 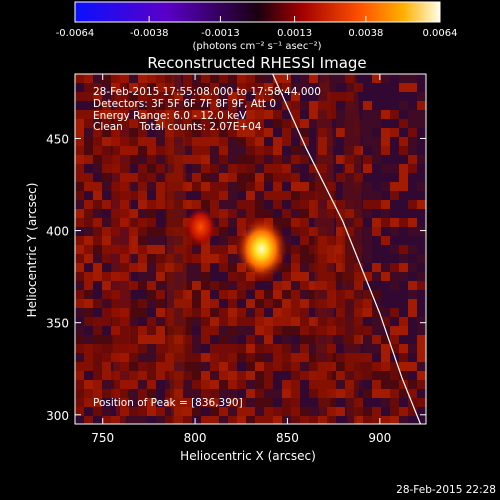 I want to click on colorbar-units: (photons cm⁻² s⁻¹ asec⁻²), so click(x=256, y=46).